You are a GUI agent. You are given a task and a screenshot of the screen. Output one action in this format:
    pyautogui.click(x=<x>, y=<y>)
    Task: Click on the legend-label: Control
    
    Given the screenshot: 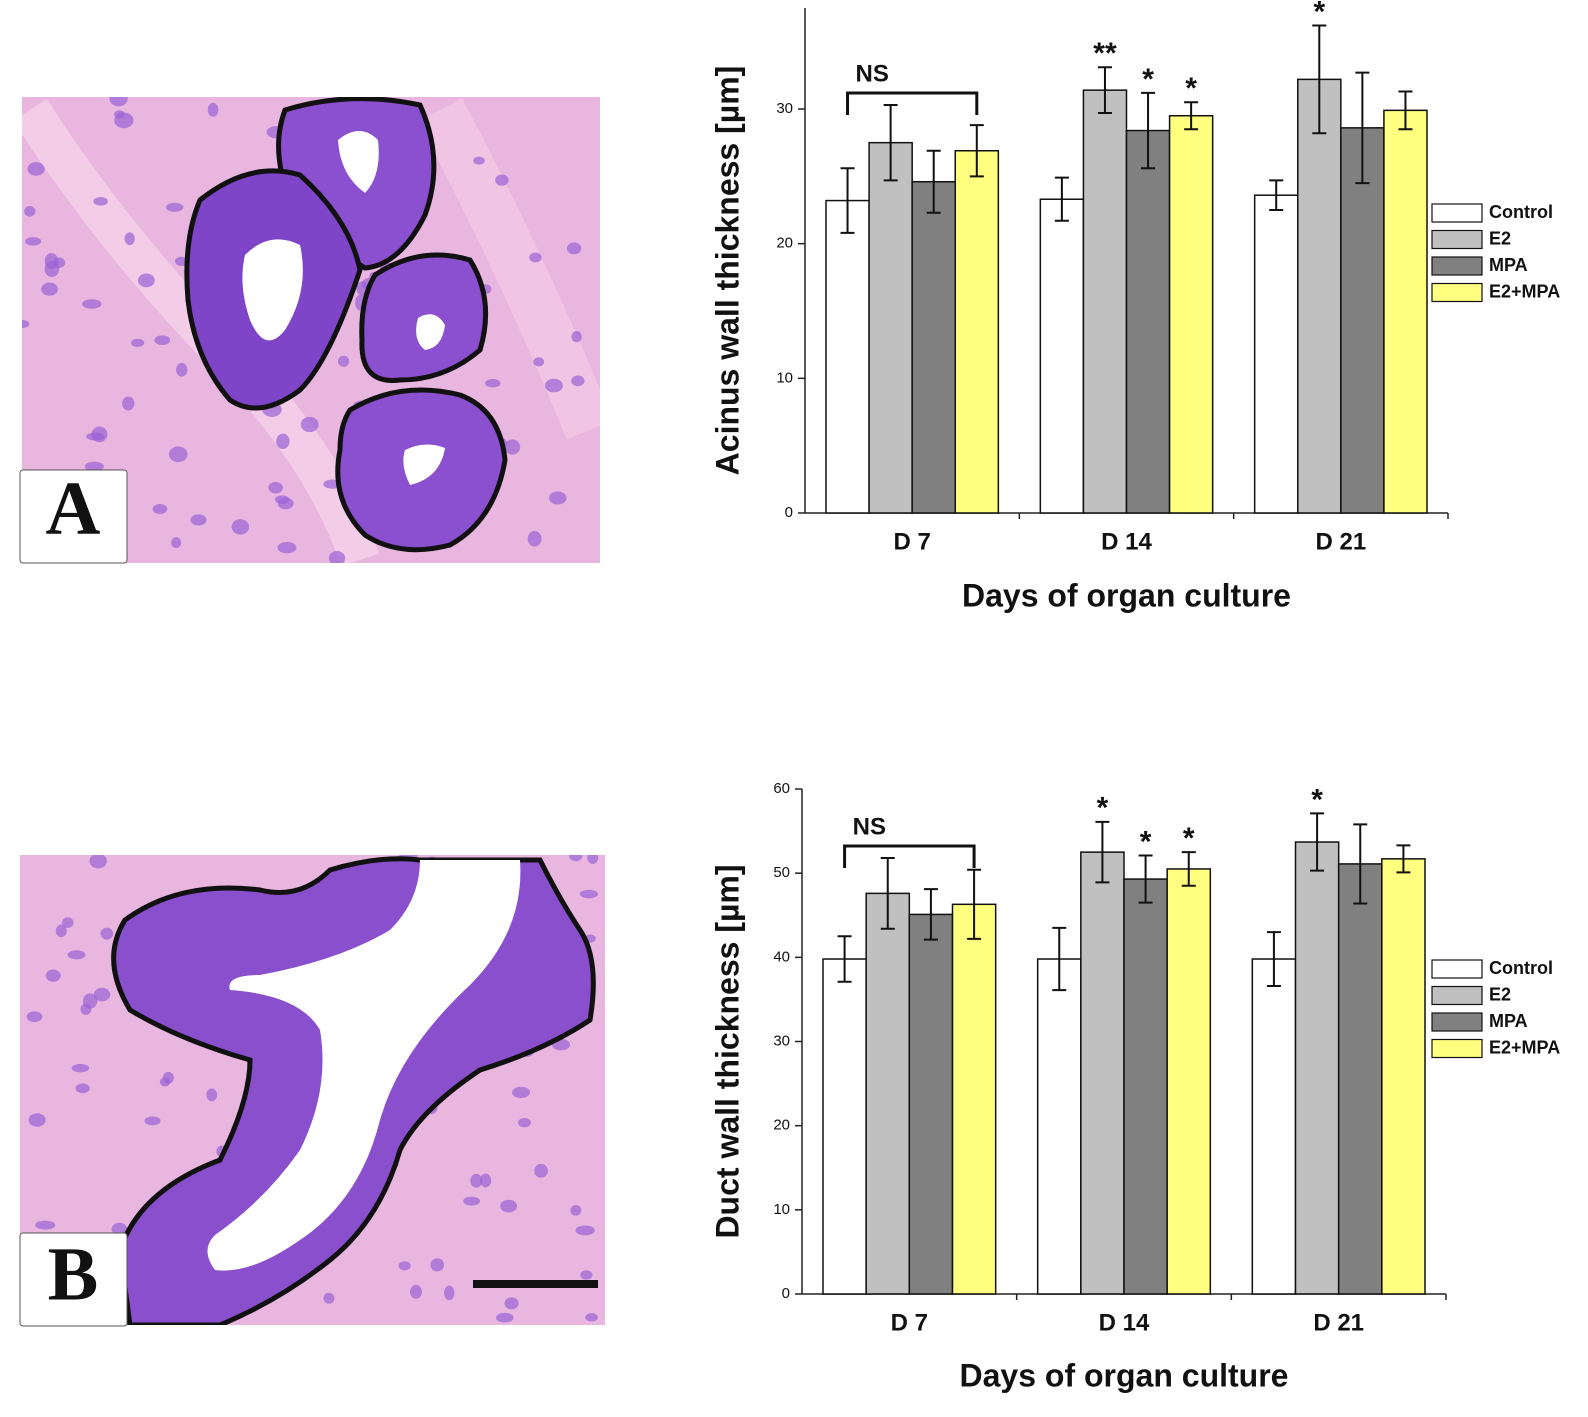 What is the action you would take?
    pyautogui.click(x=1521, y=968)
    